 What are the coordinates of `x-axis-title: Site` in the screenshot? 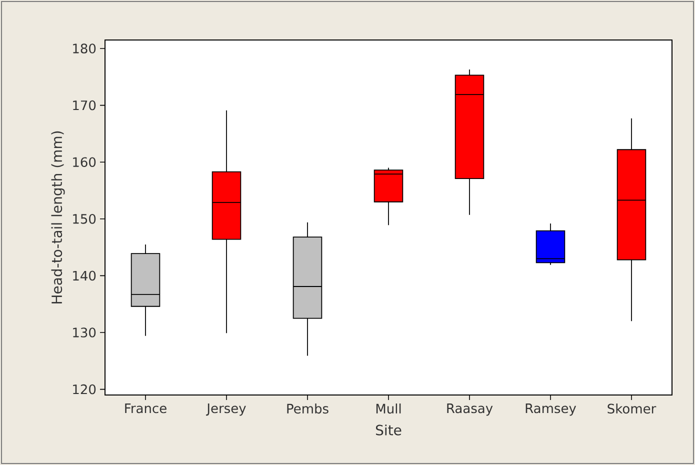 It's located at (389, 430).